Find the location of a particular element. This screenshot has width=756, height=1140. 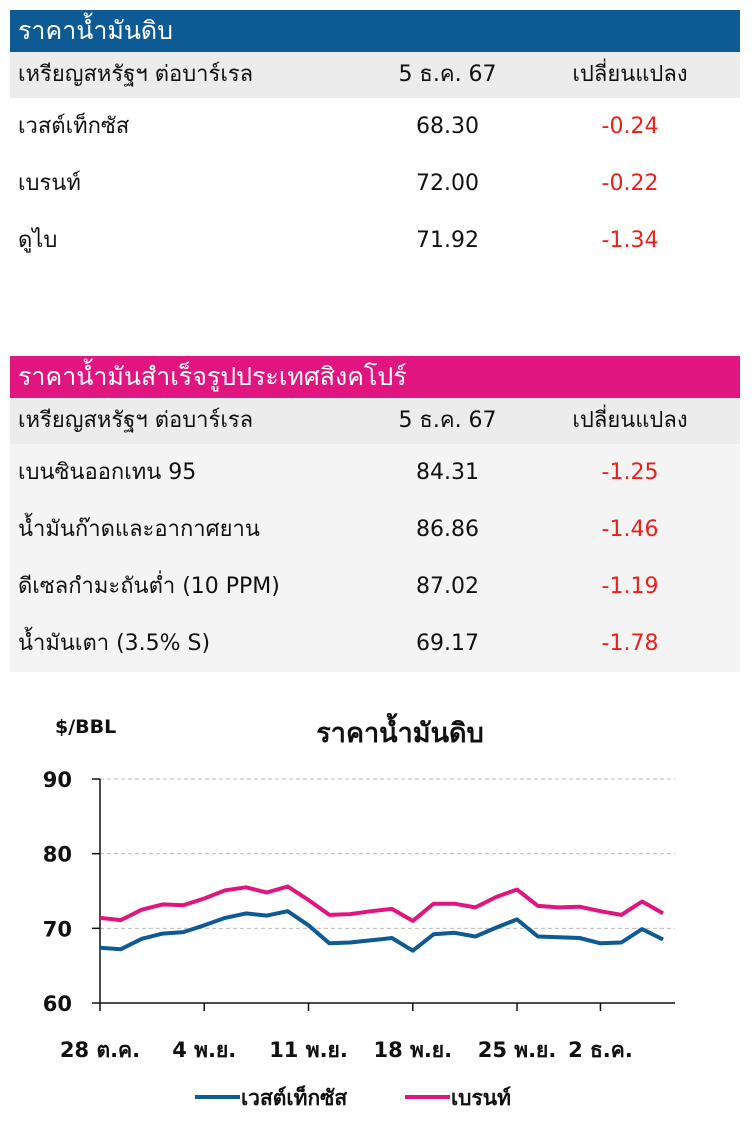

table-cell: -1.78 is located at coordinates (630, 643).